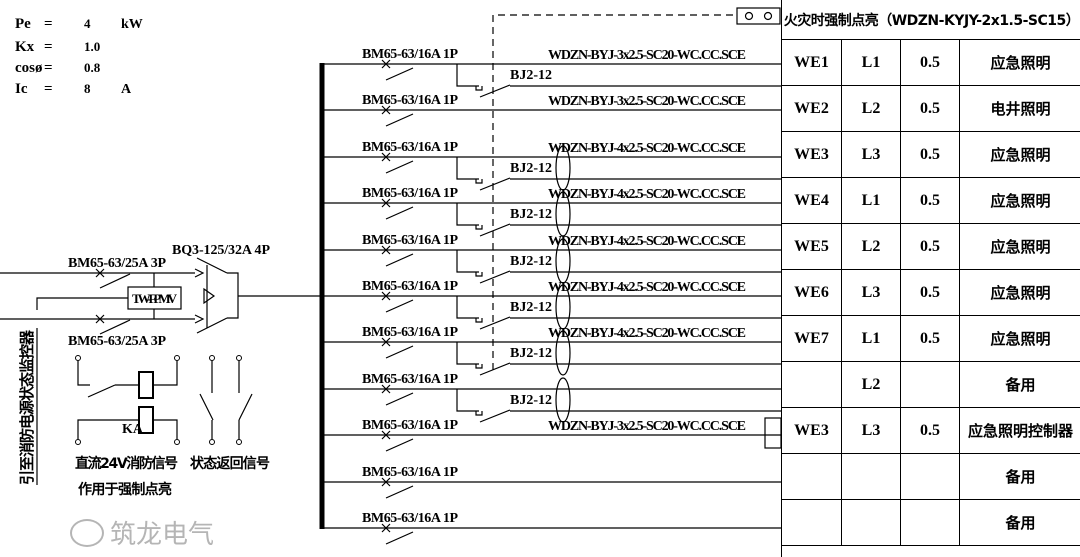 The width and height of the screenshot is (1080, 557). What do you see at coordinates (812, 246) in the screenshot?
I see `circuit-id-cell: WE5` at bounding box center [812, 246].